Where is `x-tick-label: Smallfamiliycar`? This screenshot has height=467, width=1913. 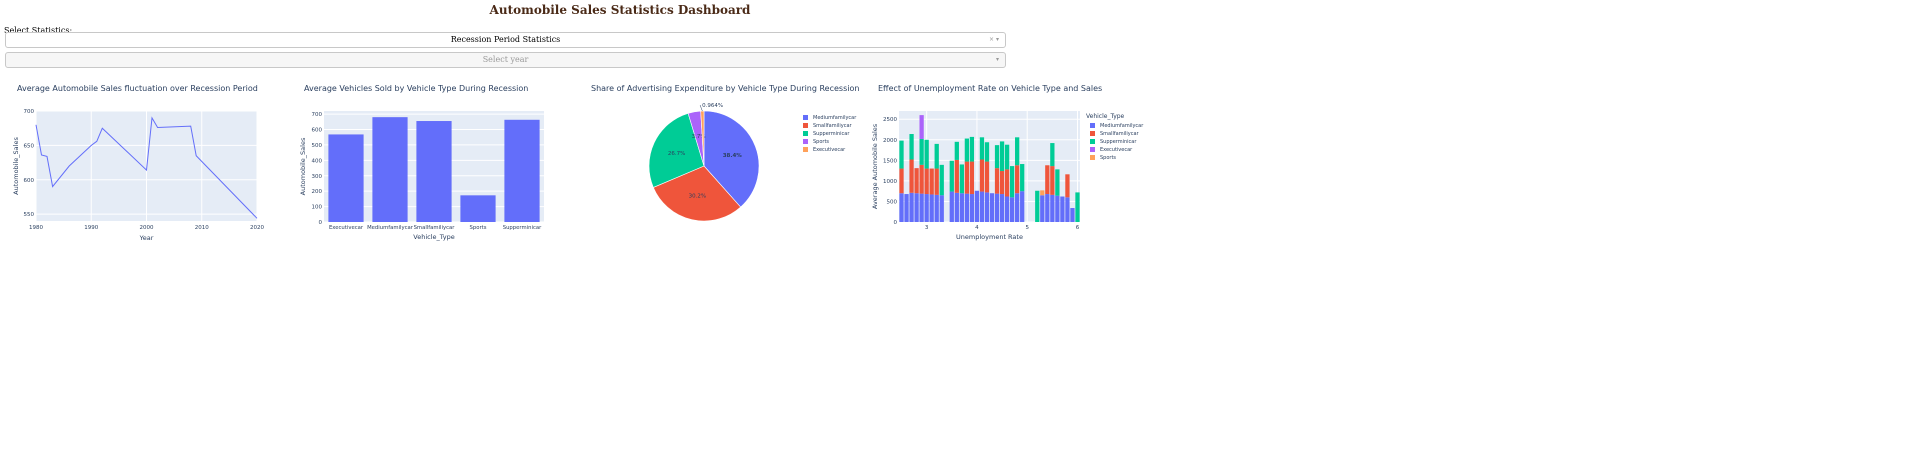 x-tick-label: Smallfamiliycar is located at coordinates (435, 228).